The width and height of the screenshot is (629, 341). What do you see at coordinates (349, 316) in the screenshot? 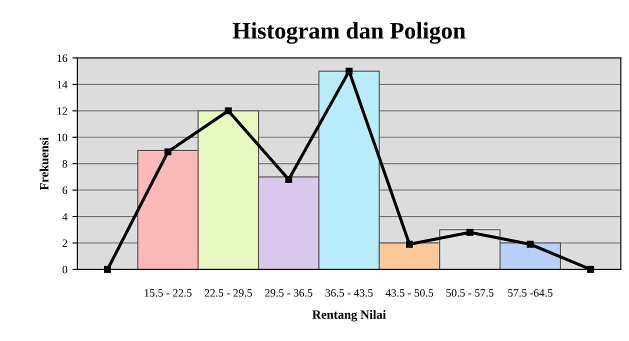
I see `x-axis-title: Rentang Nilai` at bounding box center [349, 316].